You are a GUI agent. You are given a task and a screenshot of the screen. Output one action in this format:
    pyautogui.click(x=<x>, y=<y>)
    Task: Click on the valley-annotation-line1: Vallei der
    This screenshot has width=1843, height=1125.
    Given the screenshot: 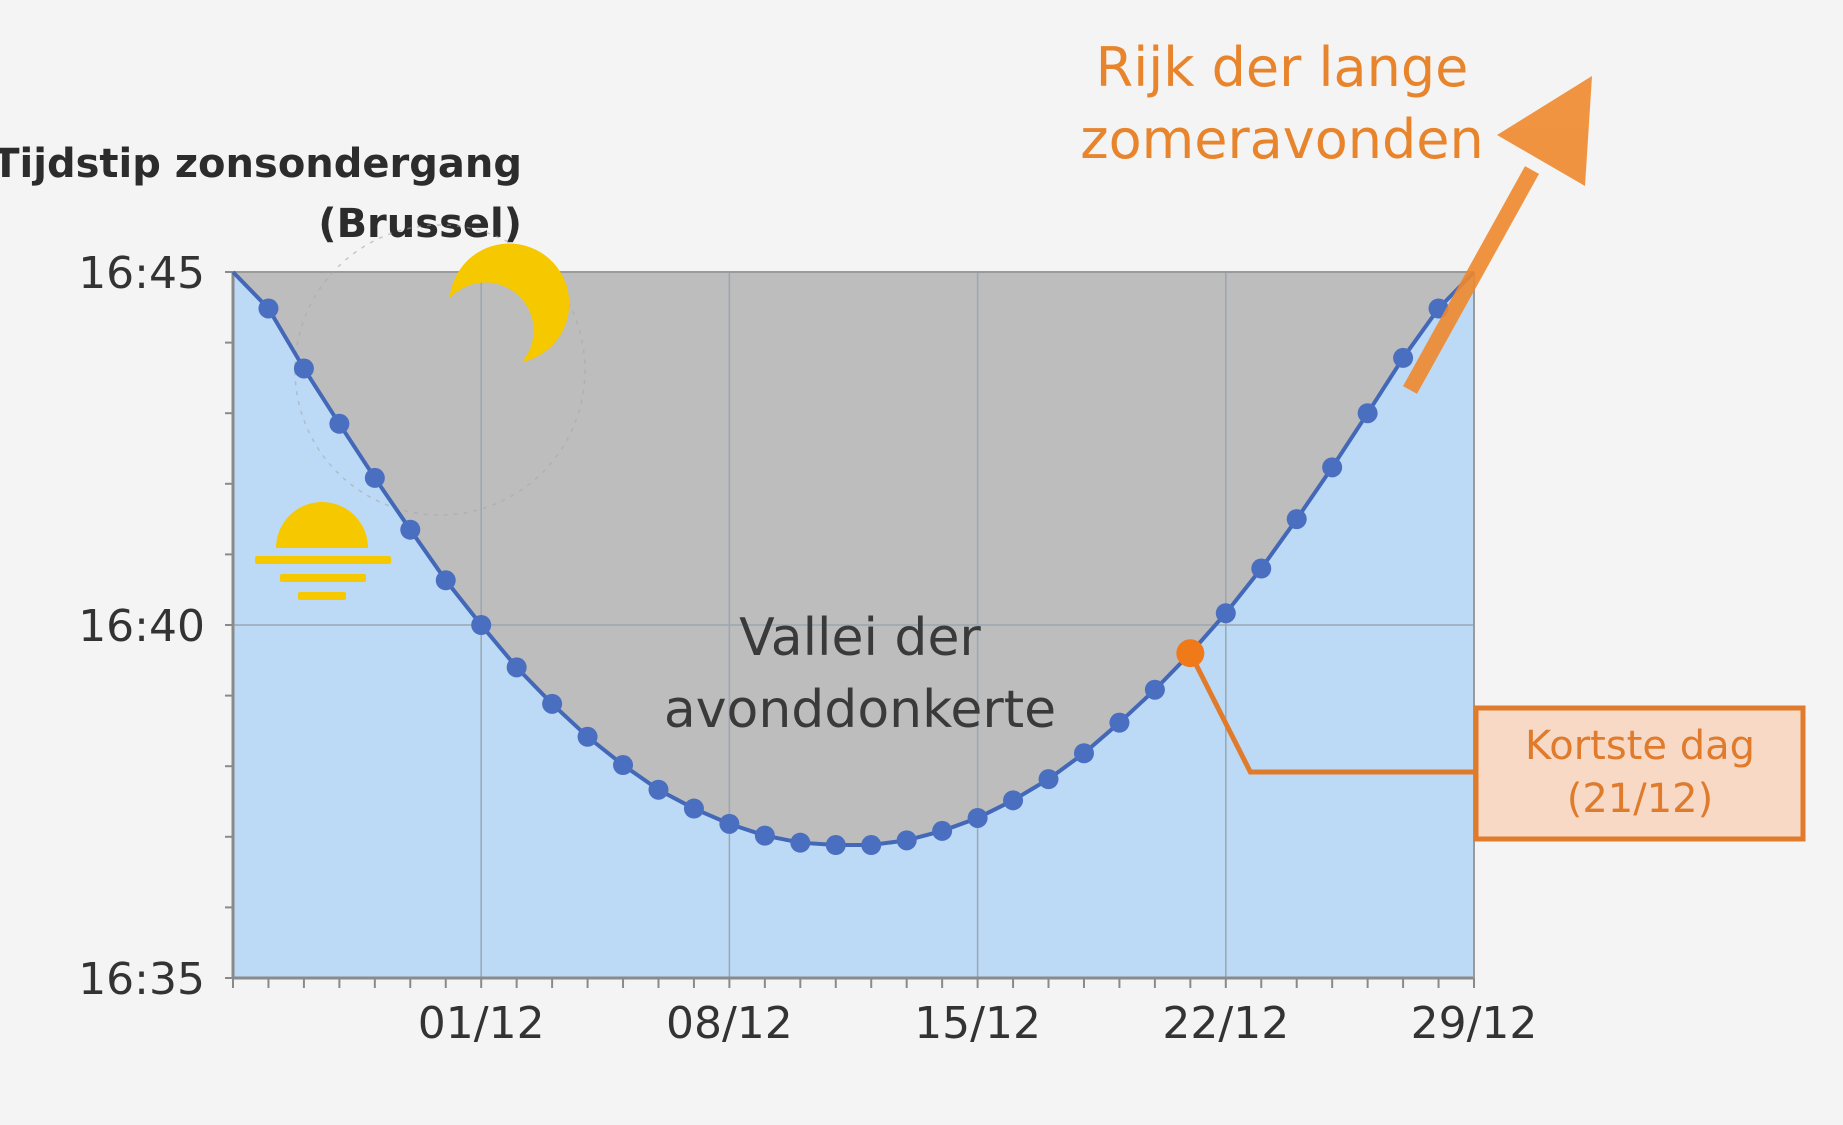 What is the action you would take?
    pyautogui.click(x=860, y=638)
    